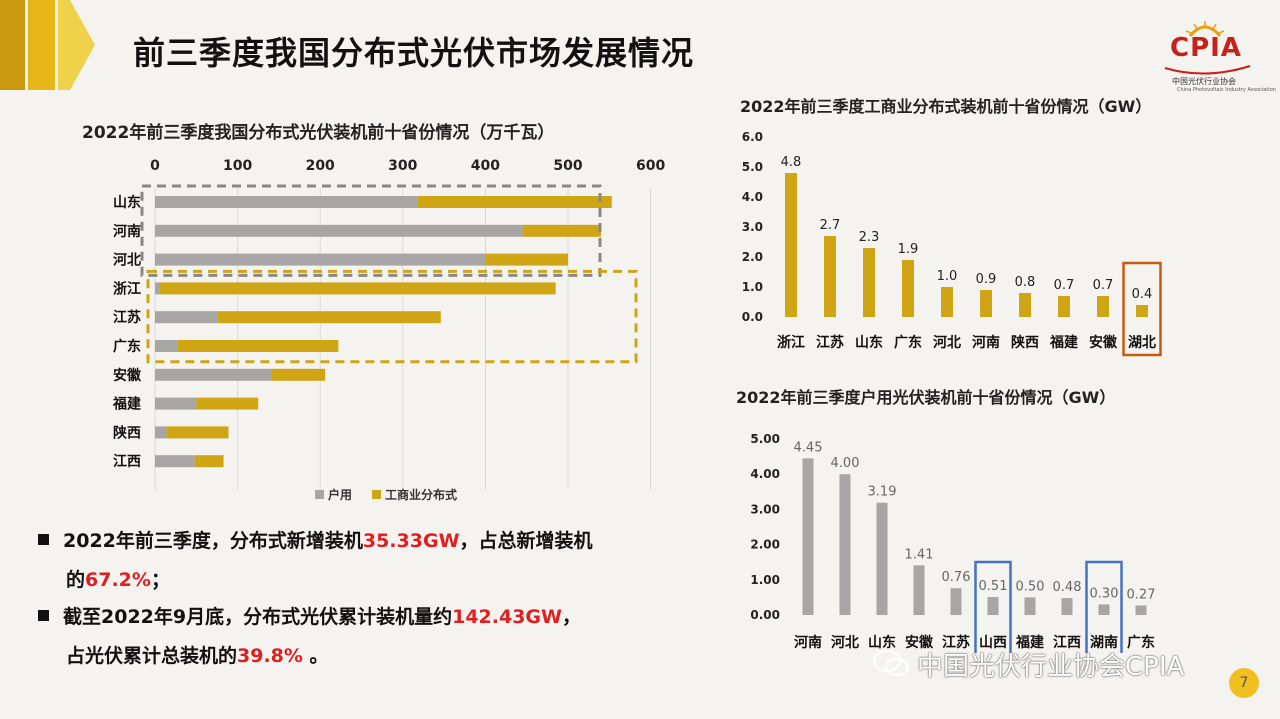 The image size is (1280, 719). What do you see at coordinates (946, 106) in the screenshot?
I see `chart2-title: 2022年前三季度工商业分布式装机前十省份情况（GW）` at bounding box center [946, 106].